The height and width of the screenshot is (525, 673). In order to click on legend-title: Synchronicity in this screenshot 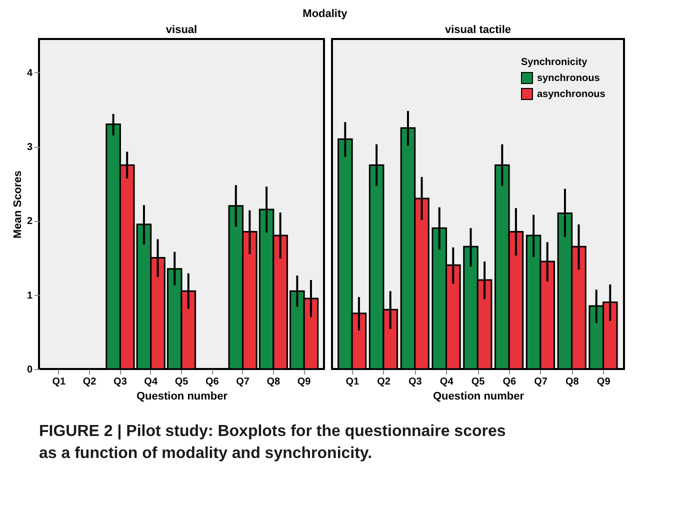, I will do `click(554, 62)`.